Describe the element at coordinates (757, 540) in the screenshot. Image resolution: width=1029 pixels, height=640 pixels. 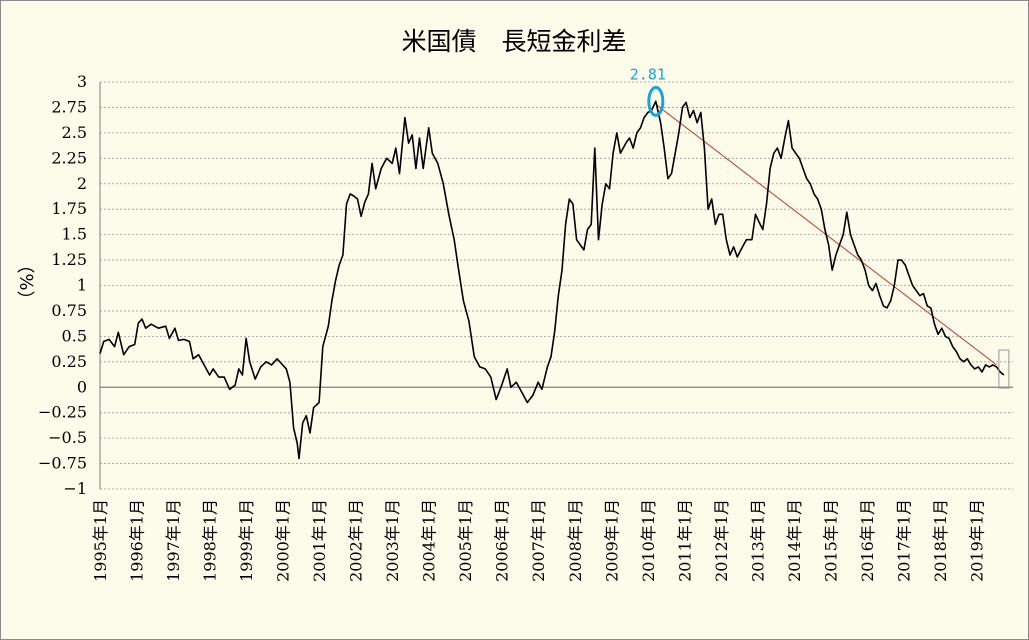
I see `x-tick-label: 2013年1月` at that location.